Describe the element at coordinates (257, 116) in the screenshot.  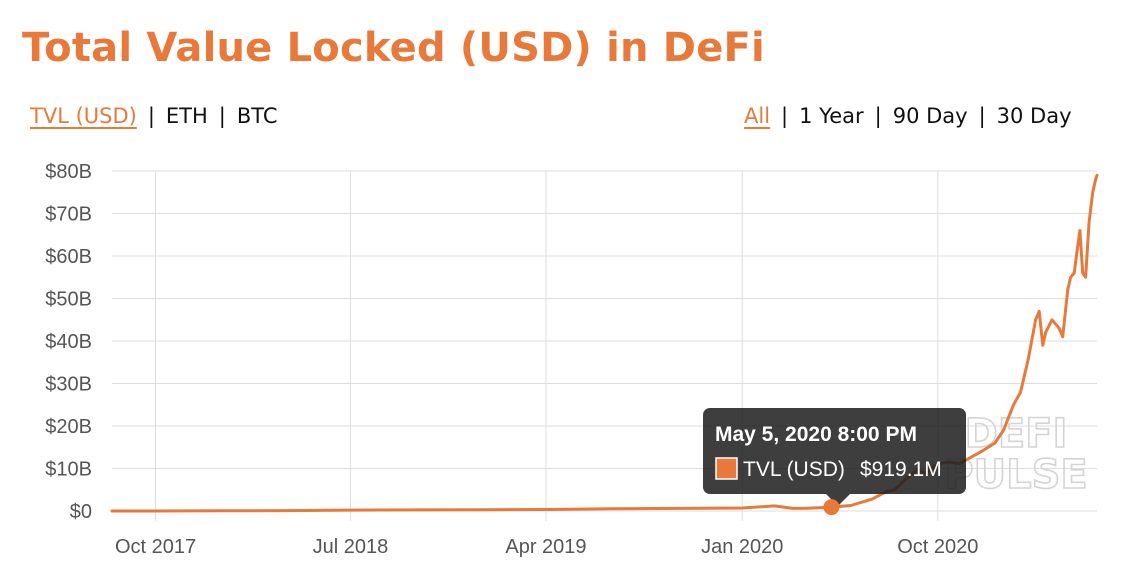
I see `btc-toggle: BTC` at that location.